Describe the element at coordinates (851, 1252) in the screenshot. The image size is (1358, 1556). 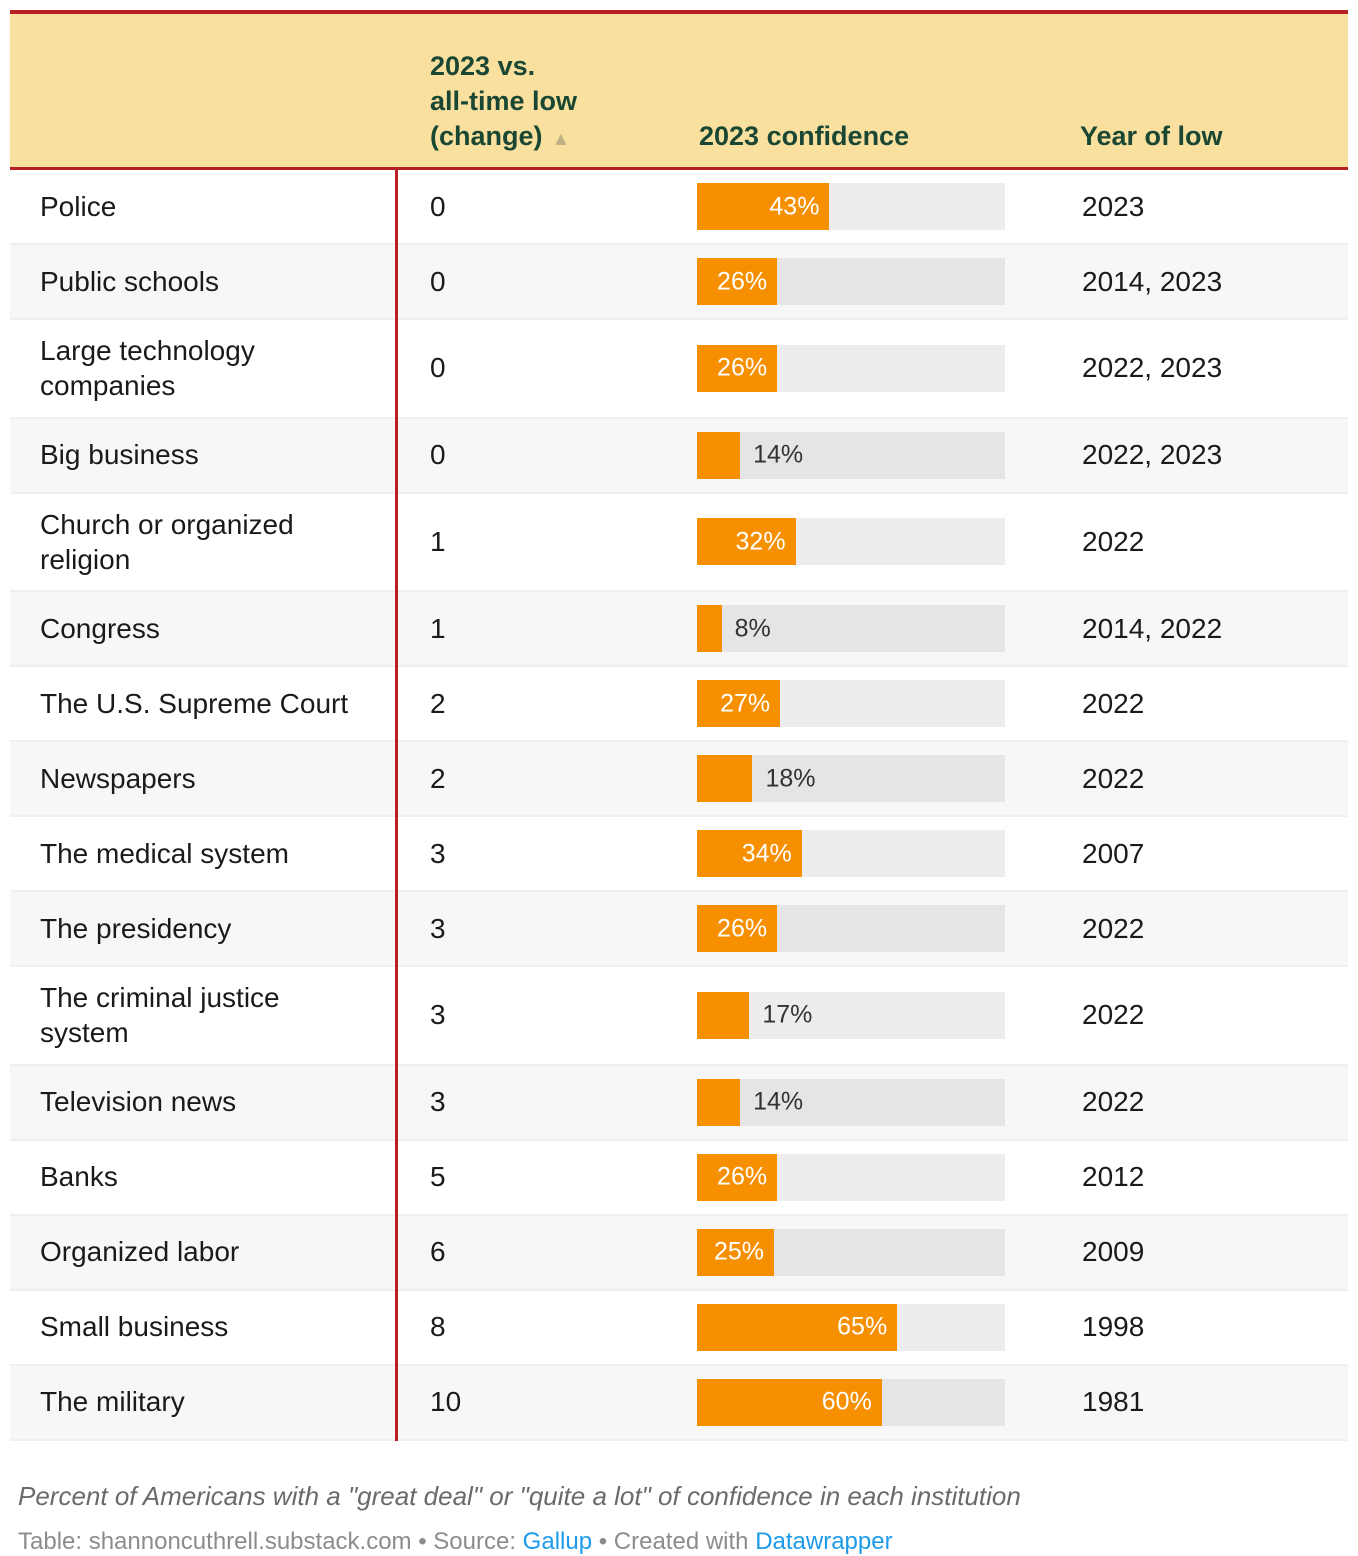
I see `confidence-bar-track: 25%` at that location.